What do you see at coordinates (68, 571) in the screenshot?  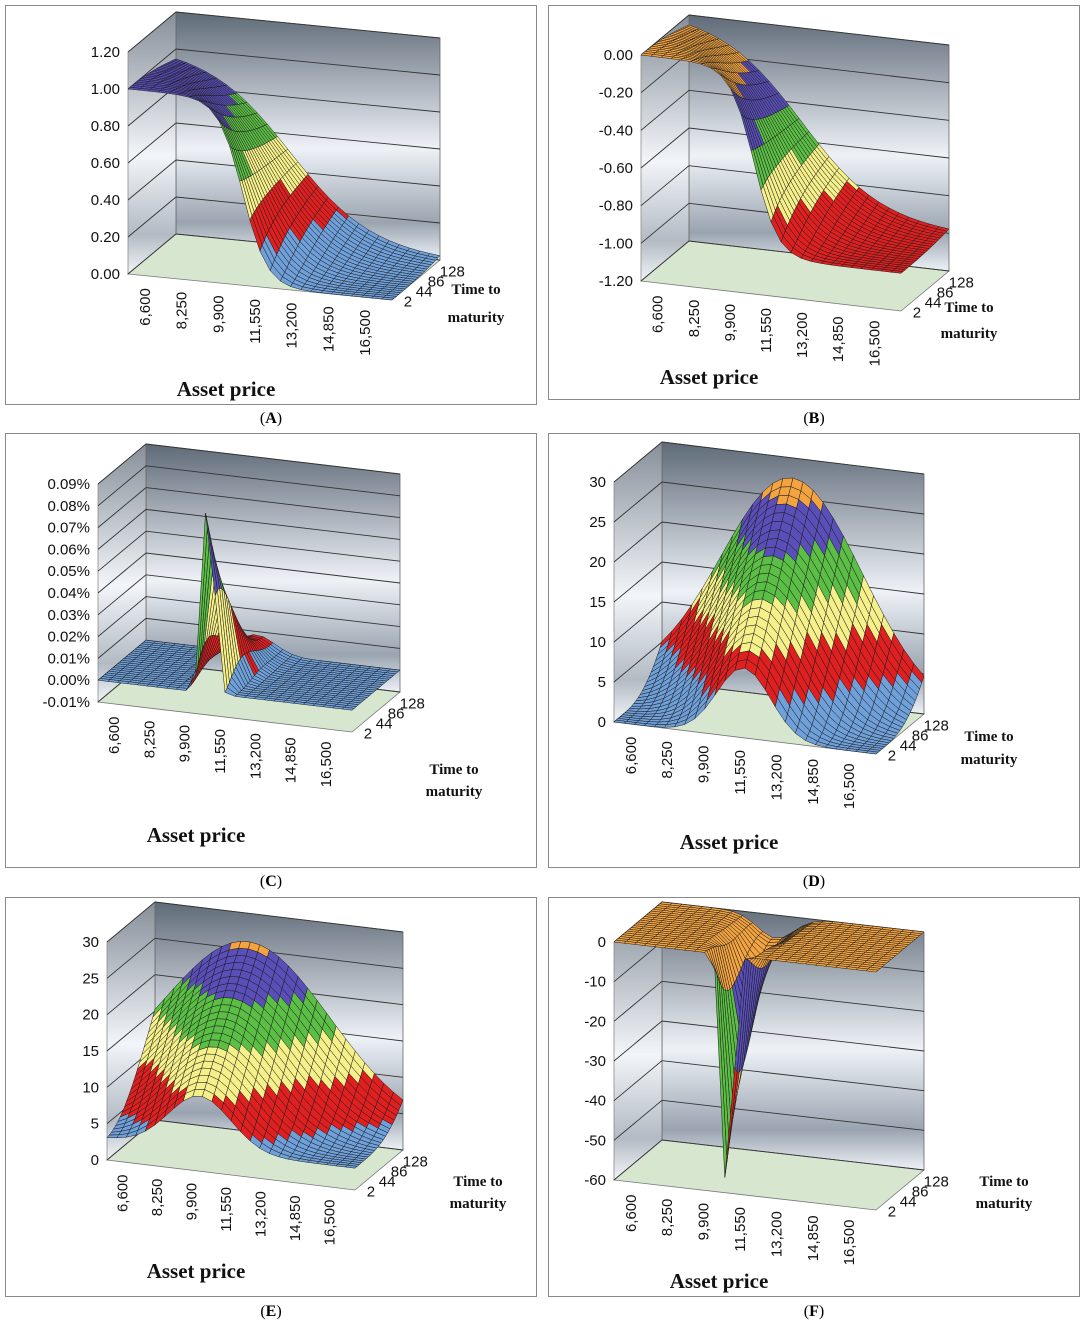 I see `z-tick-label: 0.05%` at bounding box center [68, 571].